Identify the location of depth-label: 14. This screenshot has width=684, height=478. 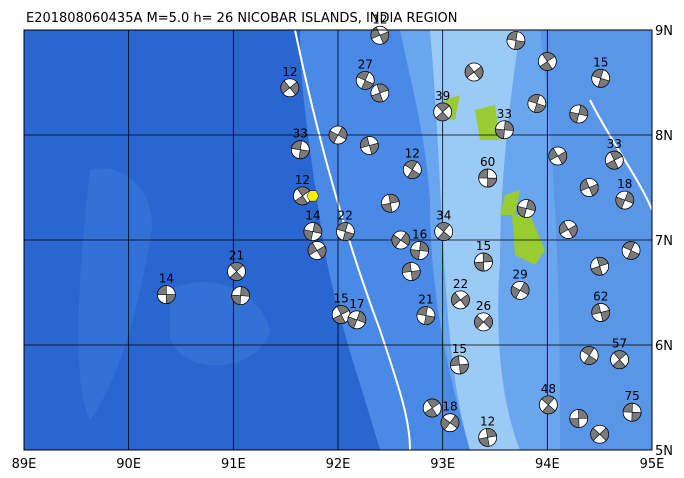
(166, 279).